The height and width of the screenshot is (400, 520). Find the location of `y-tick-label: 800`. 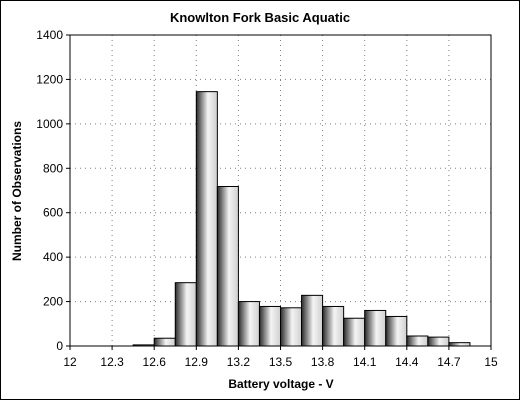

y-tick-label: 800 is located at coordinates (53, 168).